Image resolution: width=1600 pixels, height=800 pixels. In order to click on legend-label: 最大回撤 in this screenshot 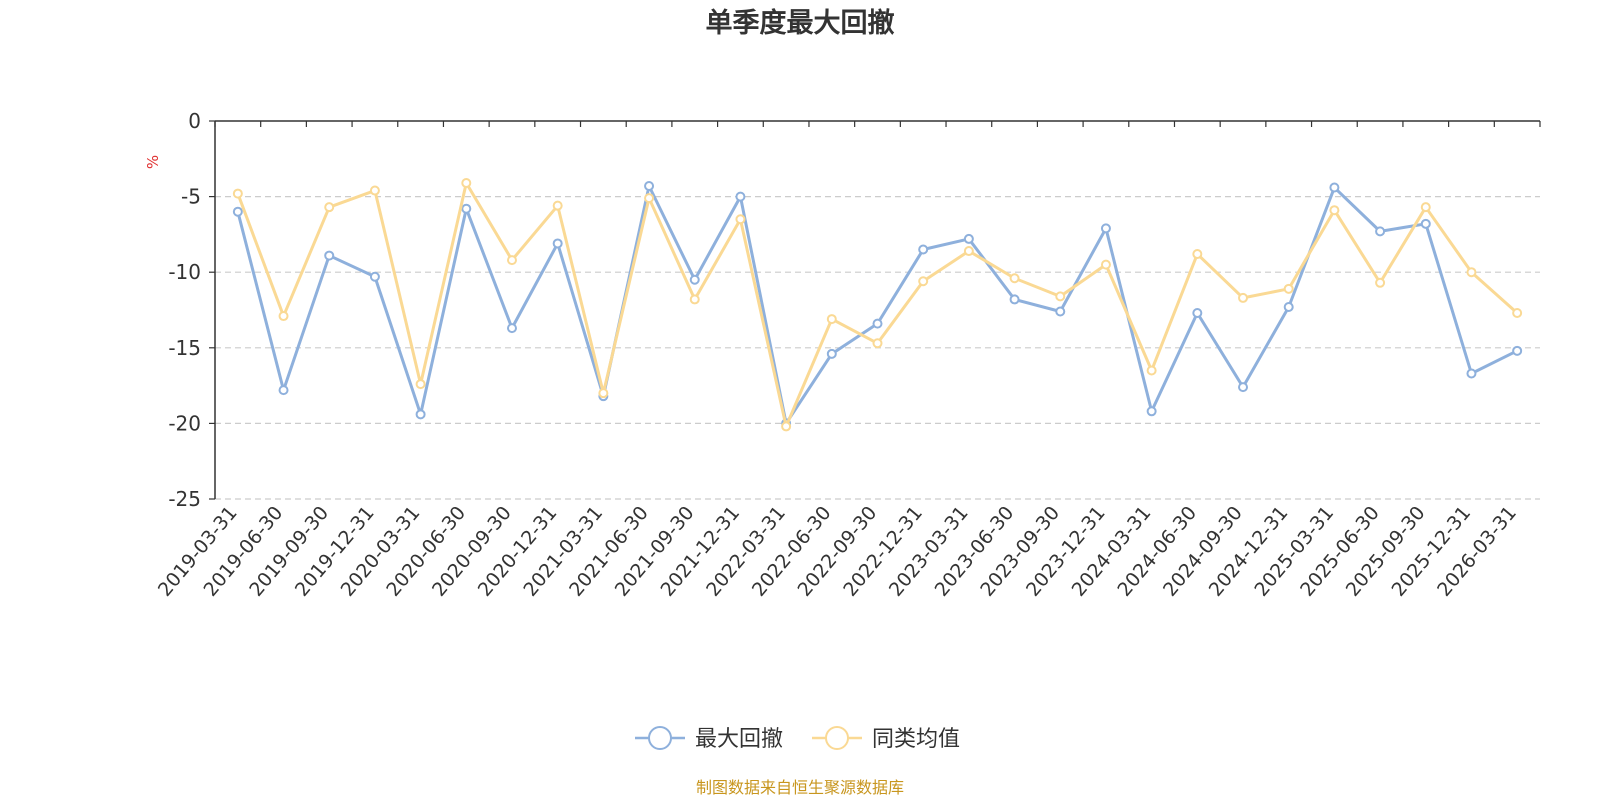, I will do `click(739, 739)`.